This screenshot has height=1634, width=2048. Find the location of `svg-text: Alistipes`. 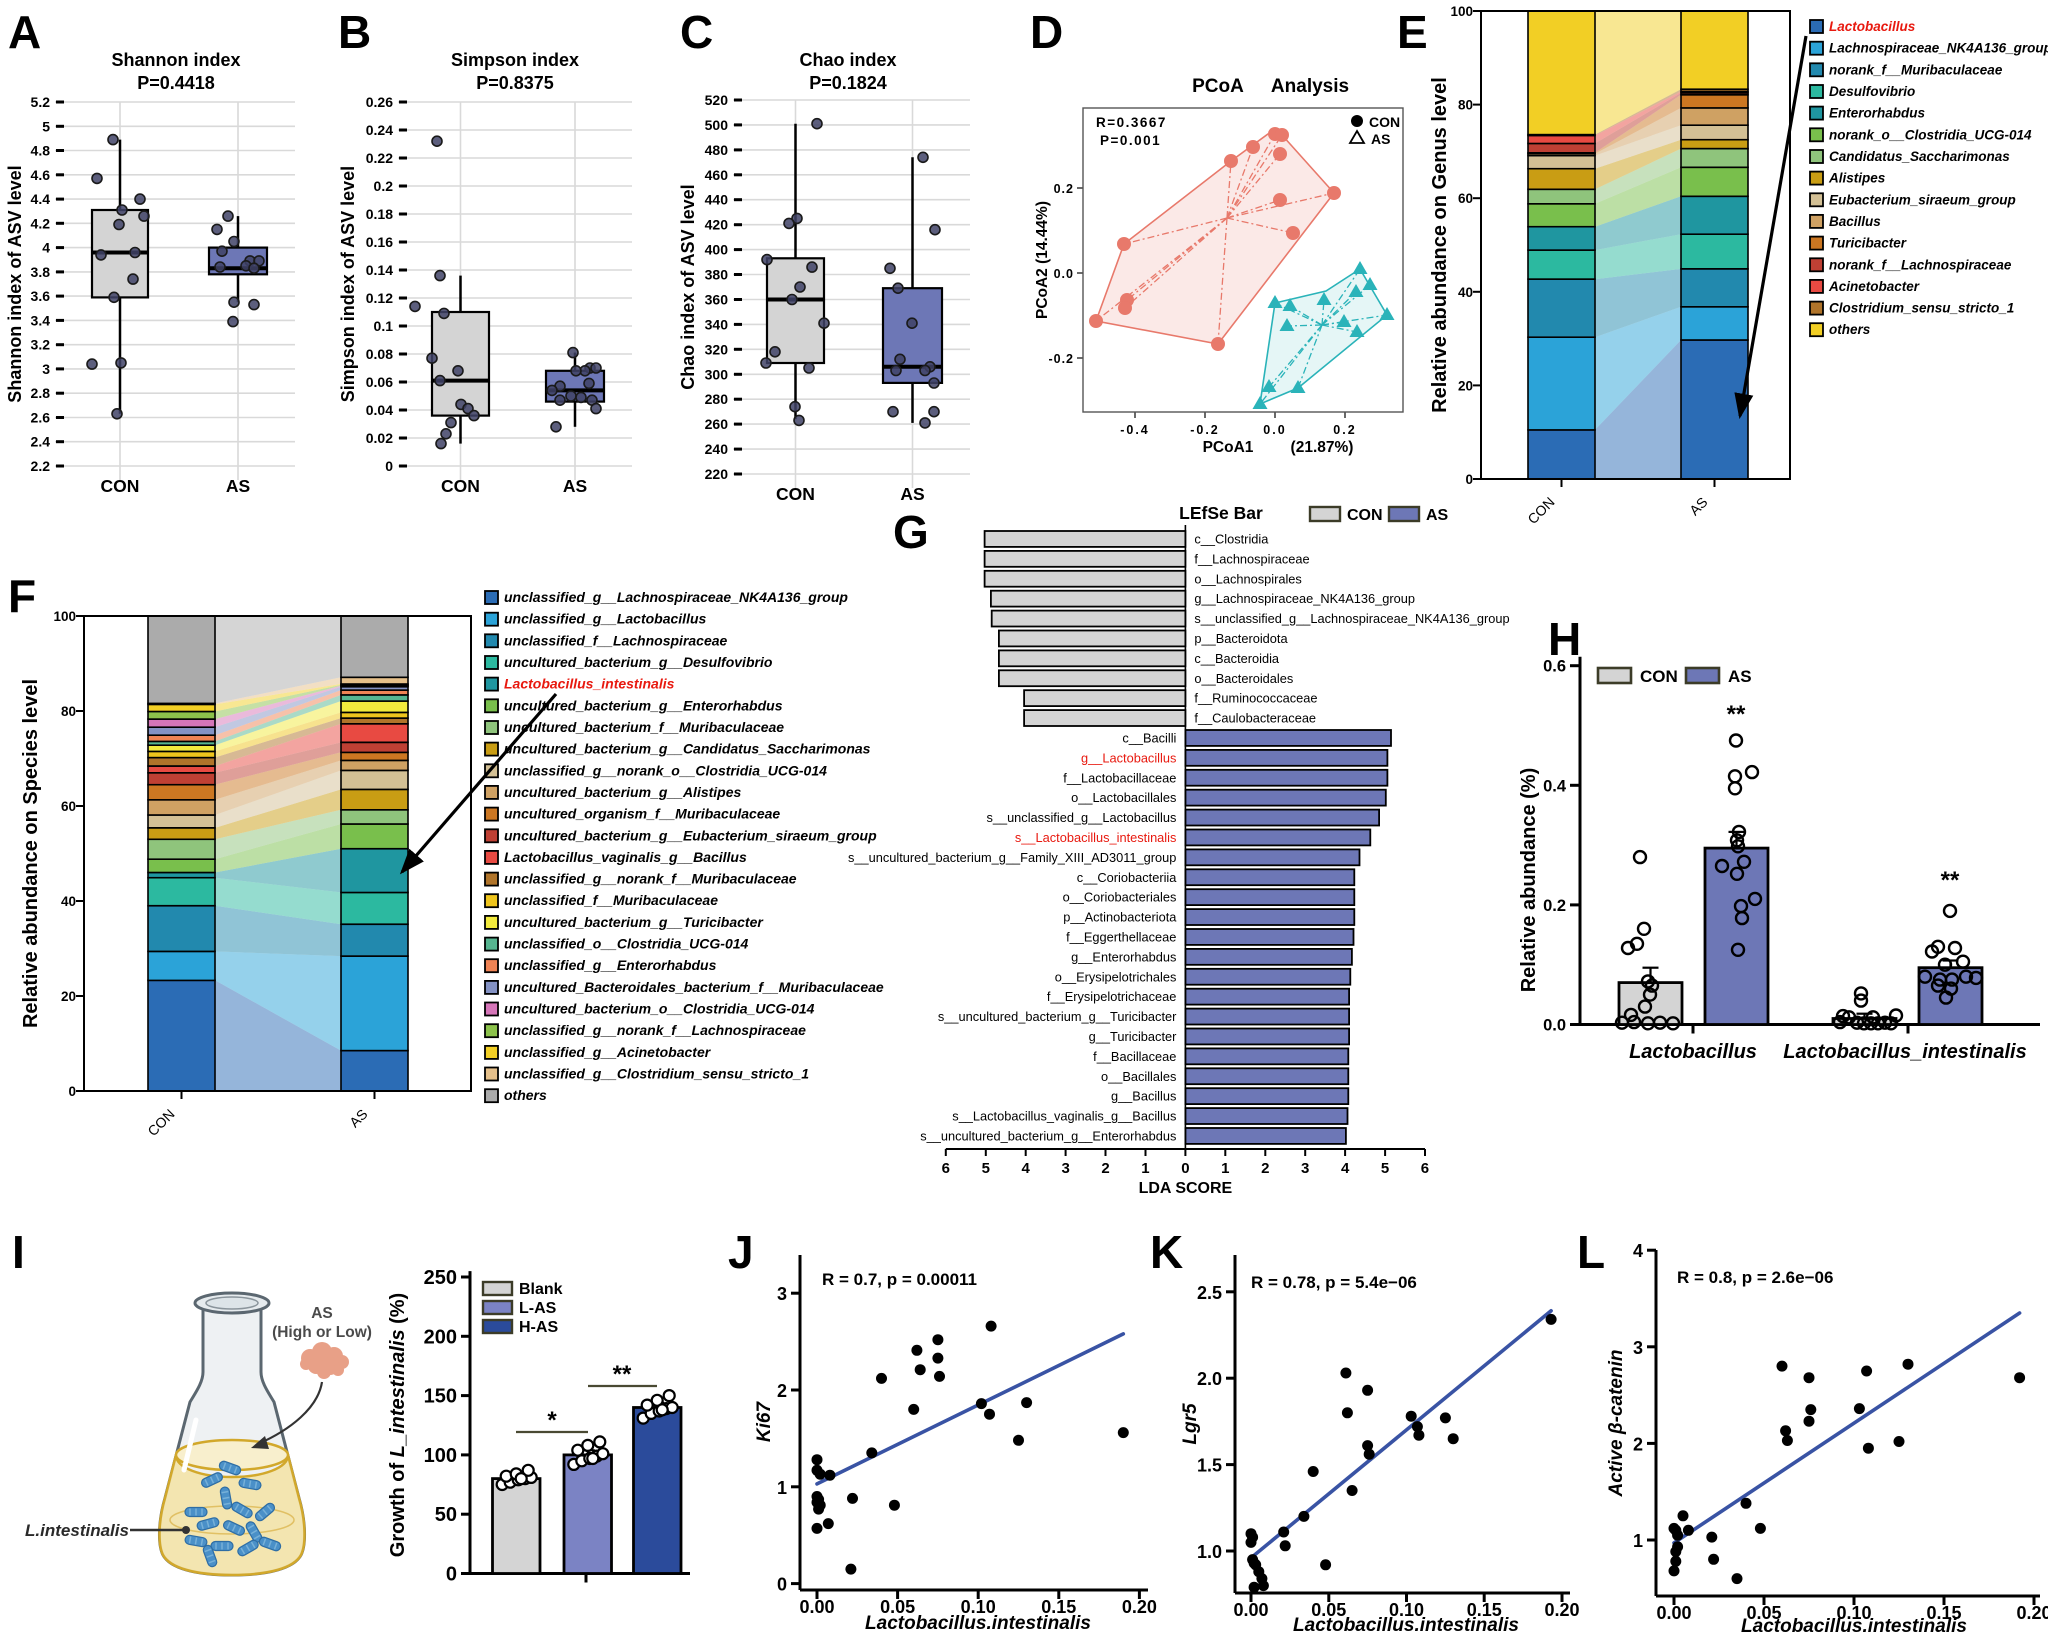

svg-text: Alistipes is located at coordinates (1857, 178).